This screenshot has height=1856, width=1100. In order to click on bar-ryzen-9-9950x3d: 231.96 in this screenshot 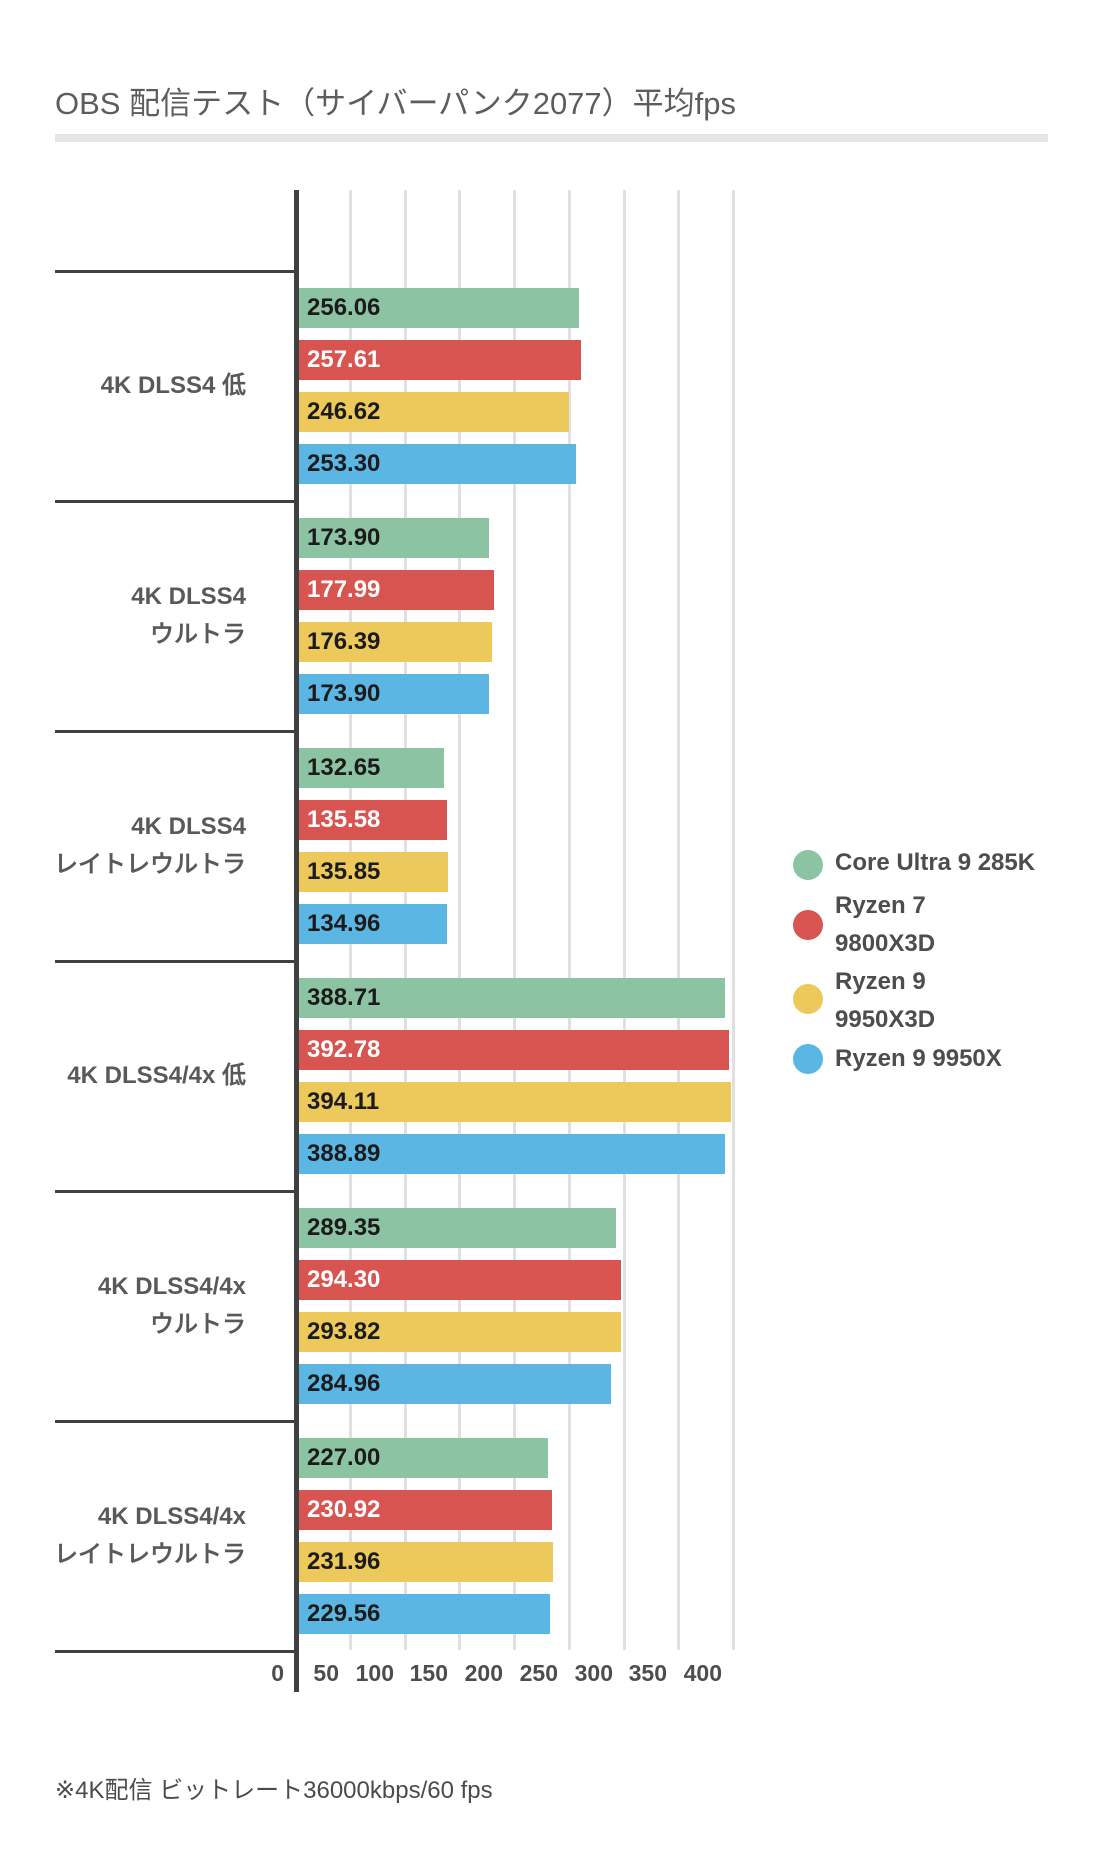, I will do `click(426, 1562)`.